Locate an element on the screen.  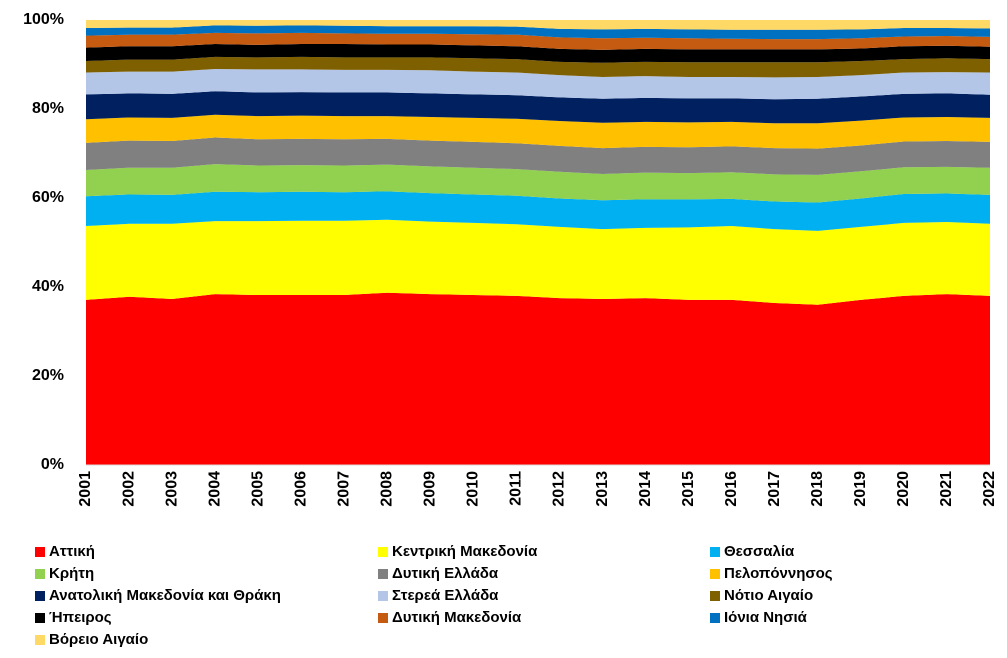
legend-label: Βόρειο Αιγαίο is located at coordinates (98, 639).